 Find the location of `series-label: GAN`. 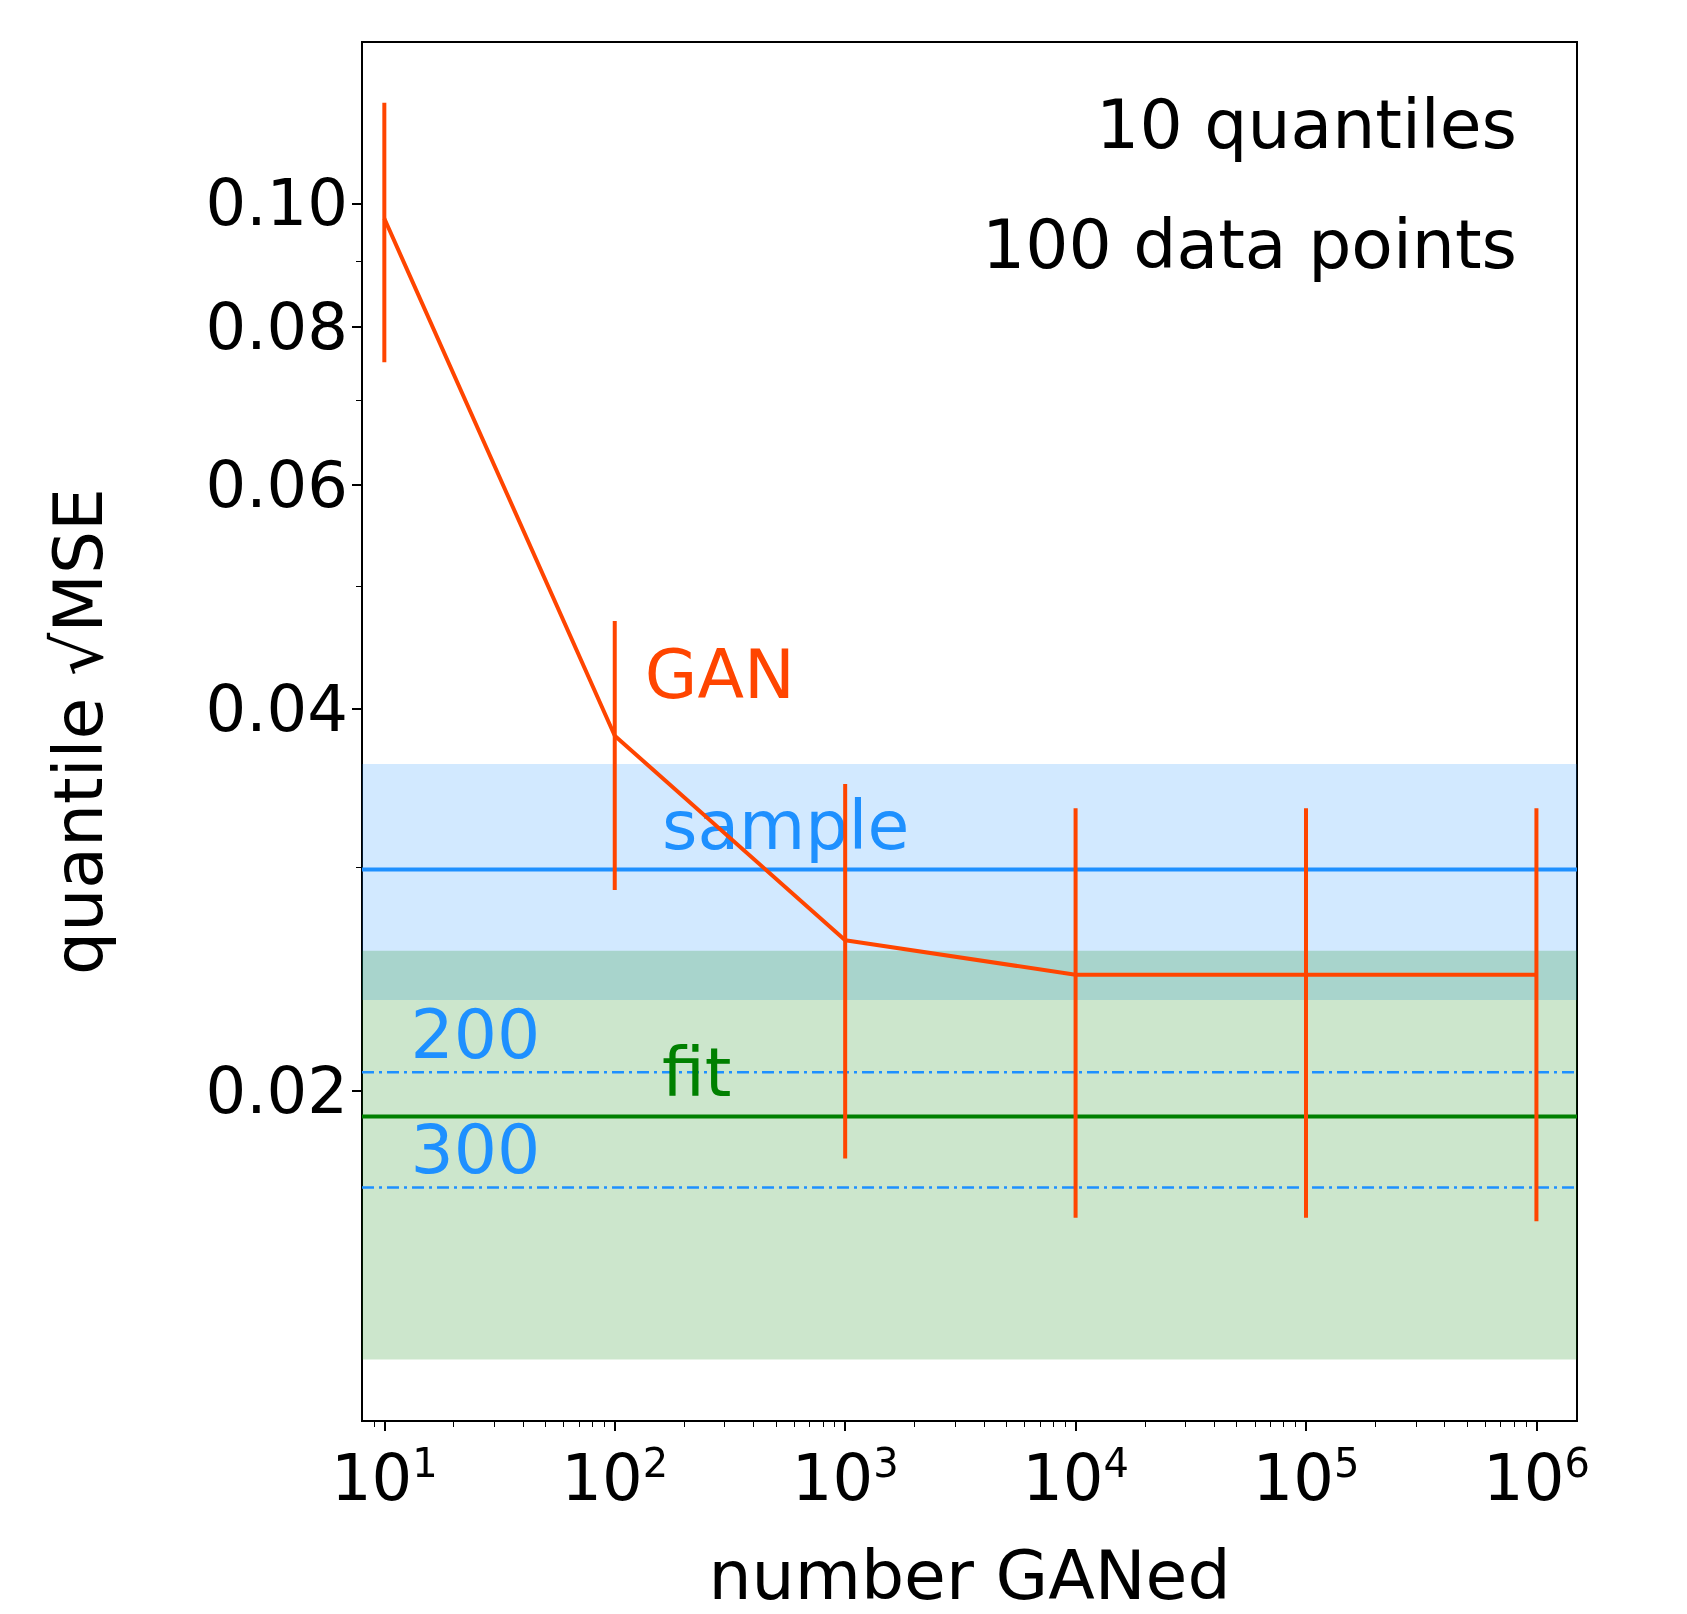

series-label: GAN is located at coordinates (719, 675).